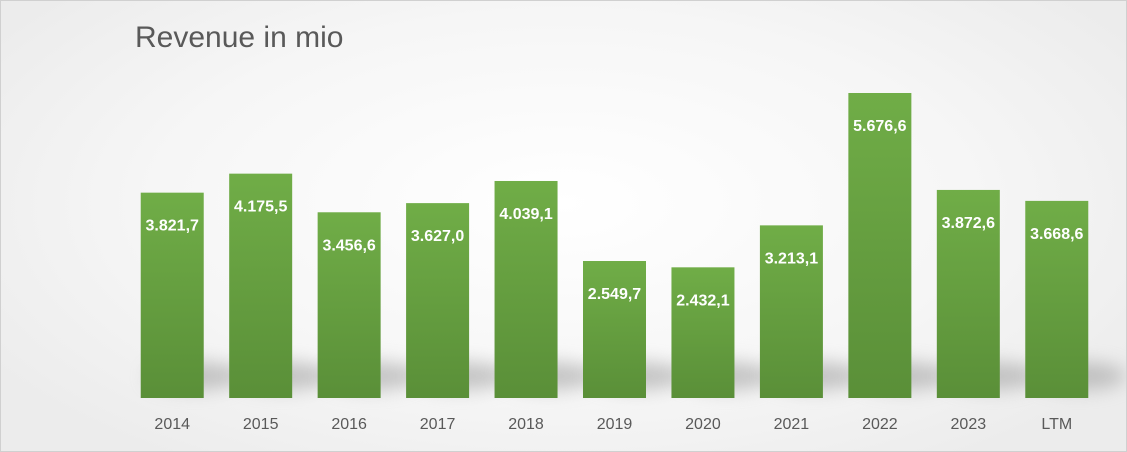  I want to click on x-tick-label-2016: 2016, so click(349, 424).